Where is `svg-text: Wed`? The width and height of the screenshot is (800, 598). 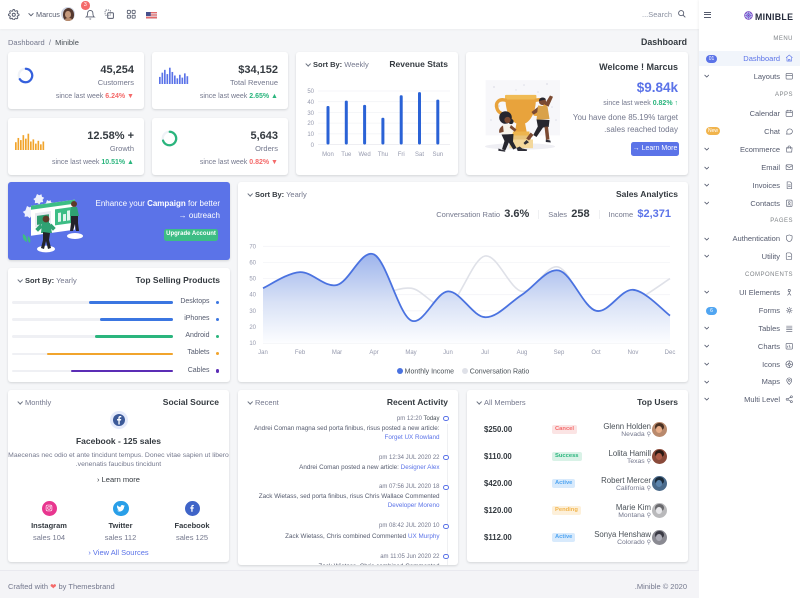
svg-text: Wed is located at coordinates (364, 155).